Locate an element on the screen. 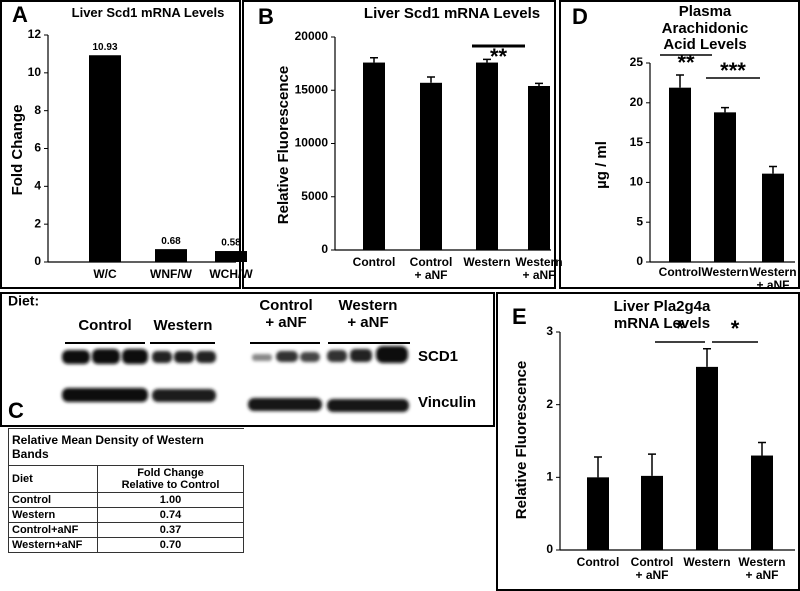  y-axis-label: Fold Change is located at coordinates (17, 150).